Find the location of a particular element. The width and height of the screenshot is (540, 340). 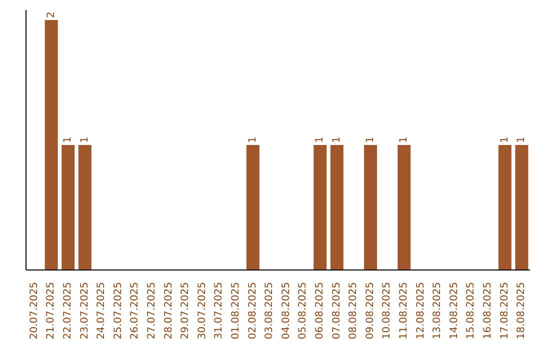

x-tick-label: 23.07.2025 is located at coordinates (84, 311).